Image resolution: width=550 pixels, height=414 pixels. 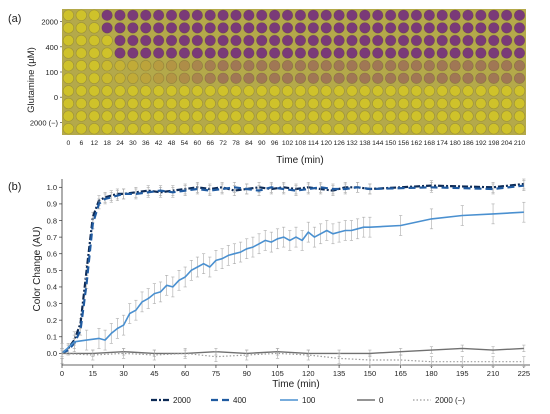 I want to click on time-tick-label: 198, so click(x=494, y=143).